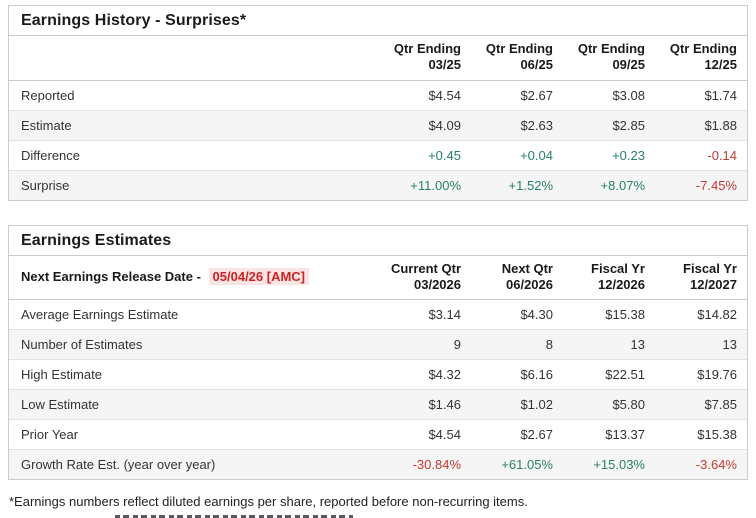  I want to click on column-header-line2: 06/2026, so click(529, 284).